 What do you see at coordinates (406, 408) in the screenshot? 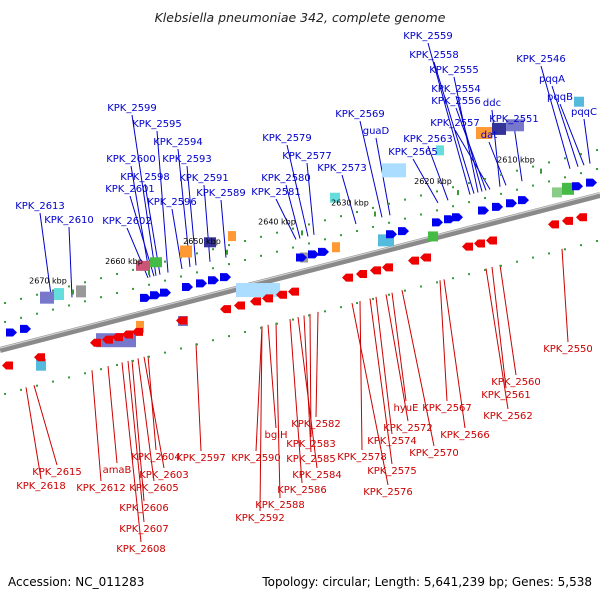
I see `gene-label: hyuE` at bounding box center [406, 408].